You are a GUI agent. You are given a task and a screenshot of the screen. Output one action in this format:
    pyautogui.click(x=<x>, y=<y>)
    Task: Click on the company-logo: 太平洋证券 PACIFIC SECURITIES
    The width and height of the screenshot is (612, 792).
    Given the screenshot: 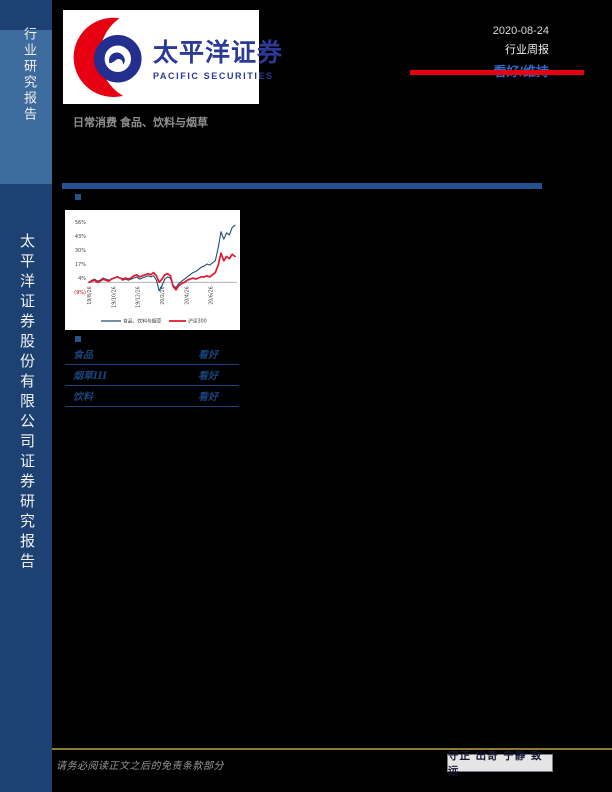 What is the action you would take?
    pyautogui.click(x=172, y=57)
    